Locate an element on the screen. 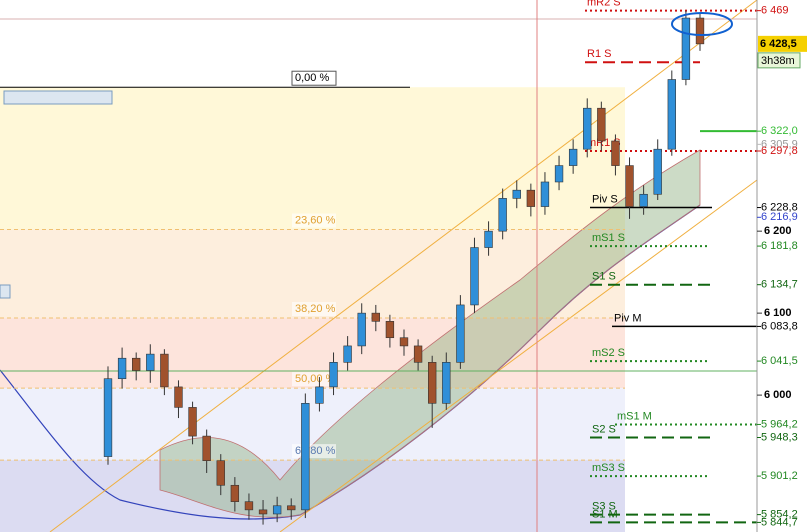 The image size is (807, 532). level-name: mR2 S is located at coordinates (604, 4).